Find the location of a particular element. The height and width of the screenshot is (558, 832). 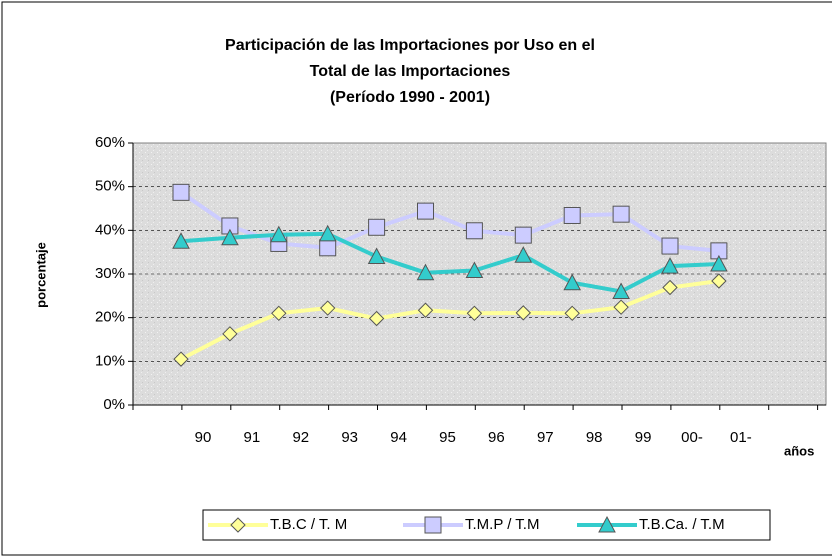

legend-label: T.B.Ca. / T.M is located at coordinates (682, 524).